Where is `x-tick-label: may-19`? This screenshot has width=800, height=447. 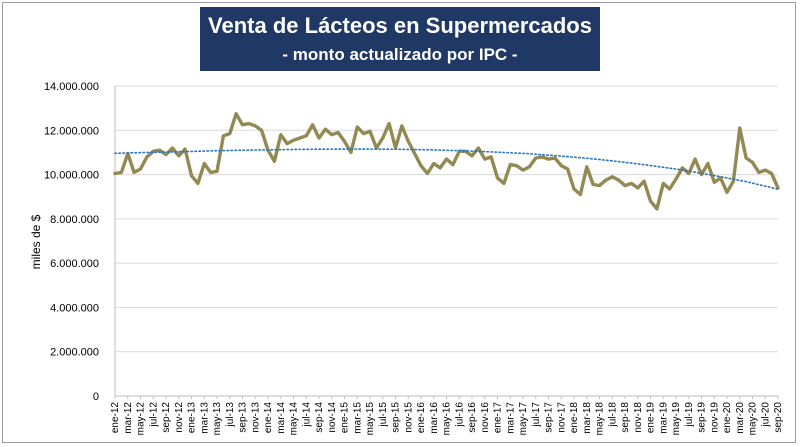
x-tick-label: may-19 is located at coordinates (676, 419).